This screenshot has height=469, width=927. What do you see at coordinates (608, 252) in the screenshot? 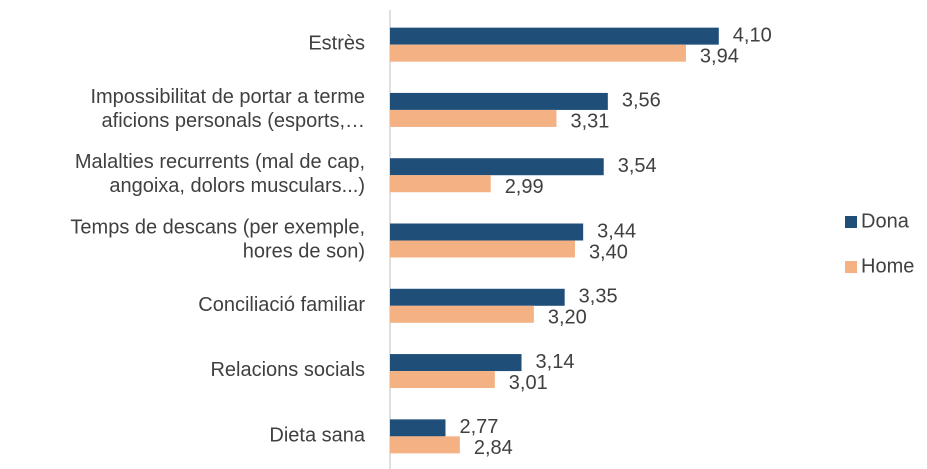
I see `value-label: 3,40` at bounding box center [608, 252].